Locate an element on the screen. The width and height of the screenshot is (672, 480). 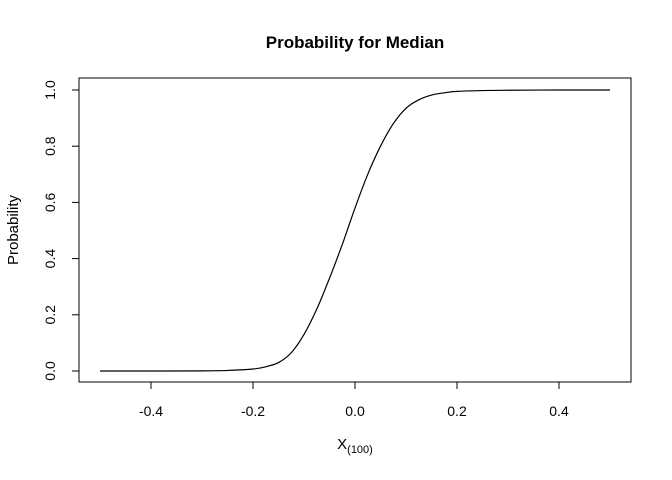
x-tick-label: 0.4 is located at coordinates (559, 411).